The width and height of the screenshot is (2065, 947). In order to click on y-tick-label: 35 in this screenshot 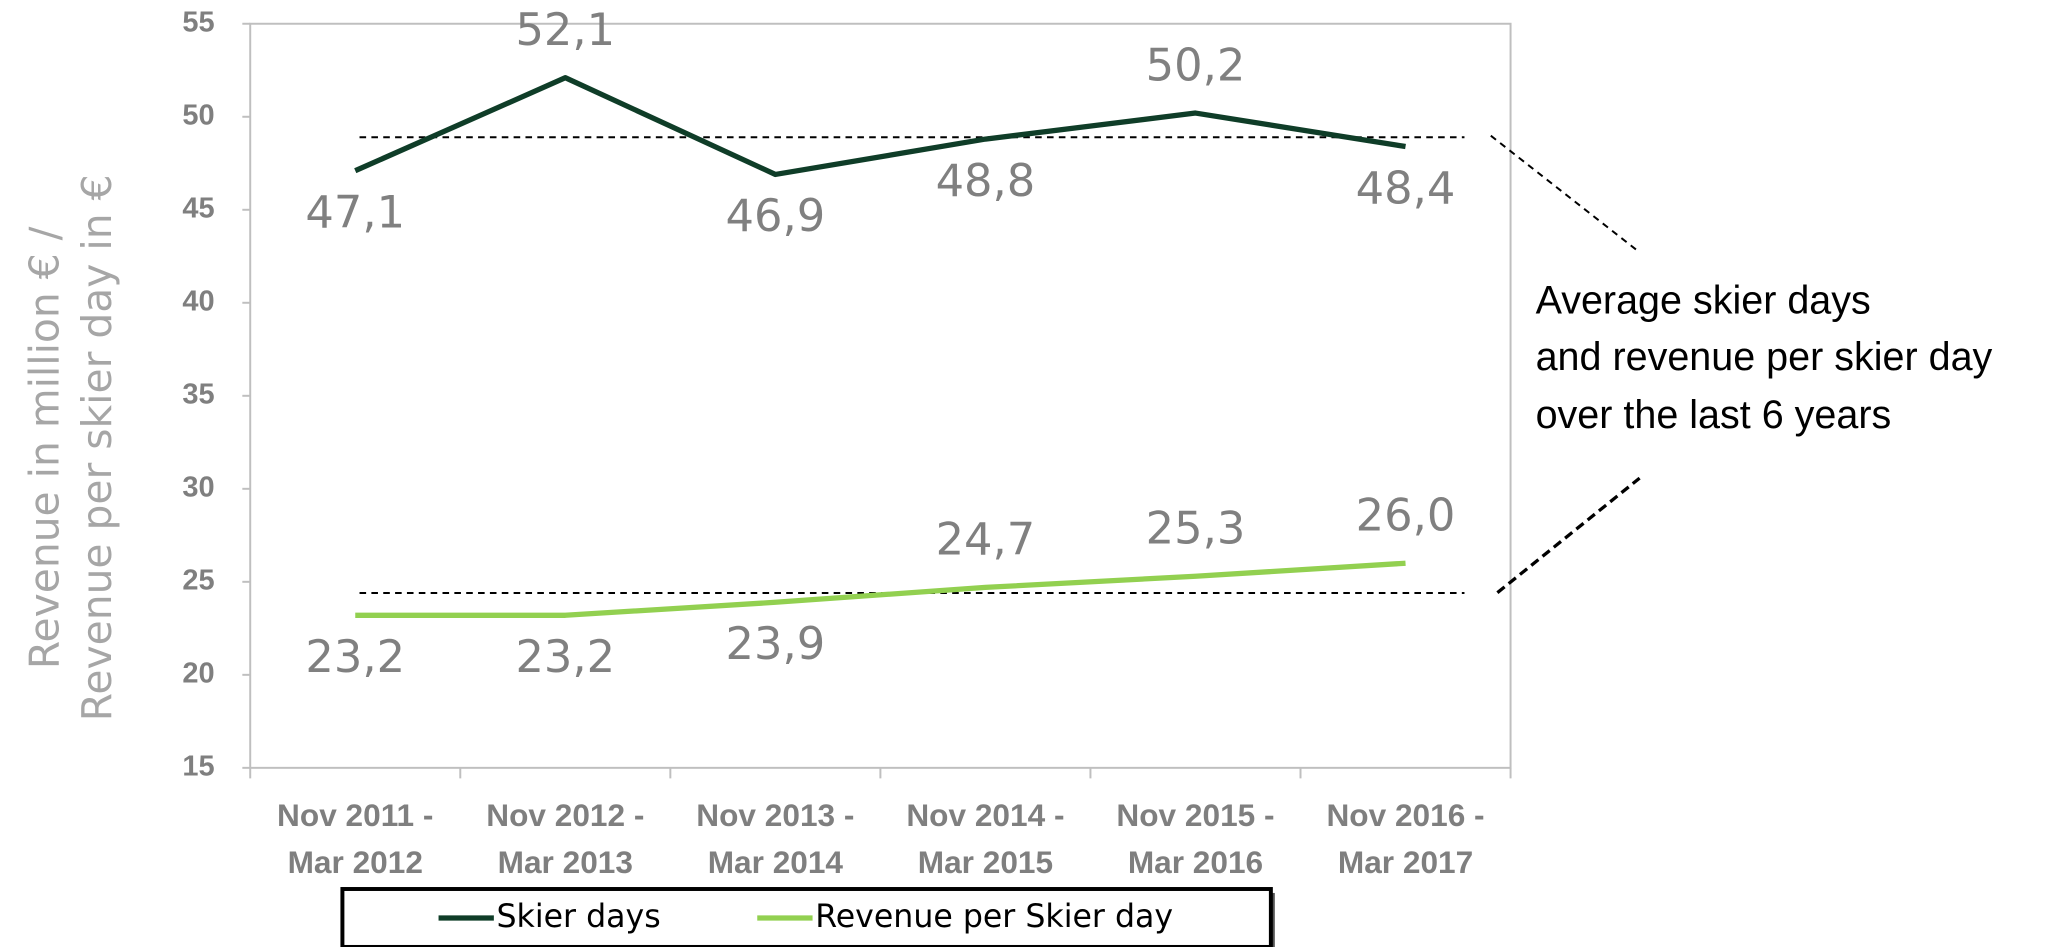, I will do `click(198, 394)`.